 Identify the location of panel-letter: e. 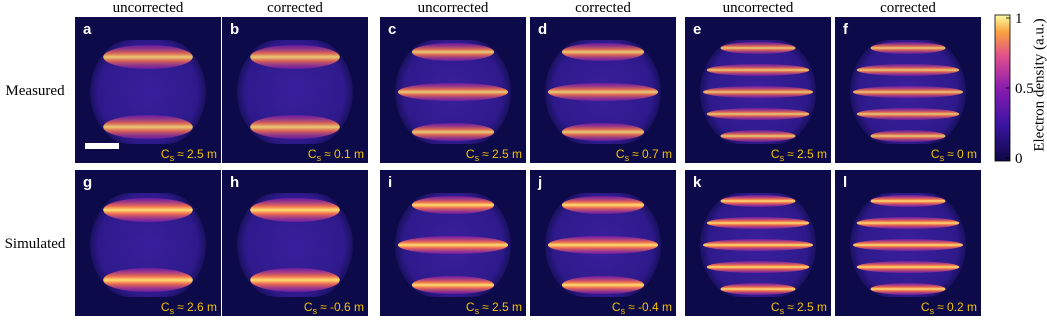
(697, 29).